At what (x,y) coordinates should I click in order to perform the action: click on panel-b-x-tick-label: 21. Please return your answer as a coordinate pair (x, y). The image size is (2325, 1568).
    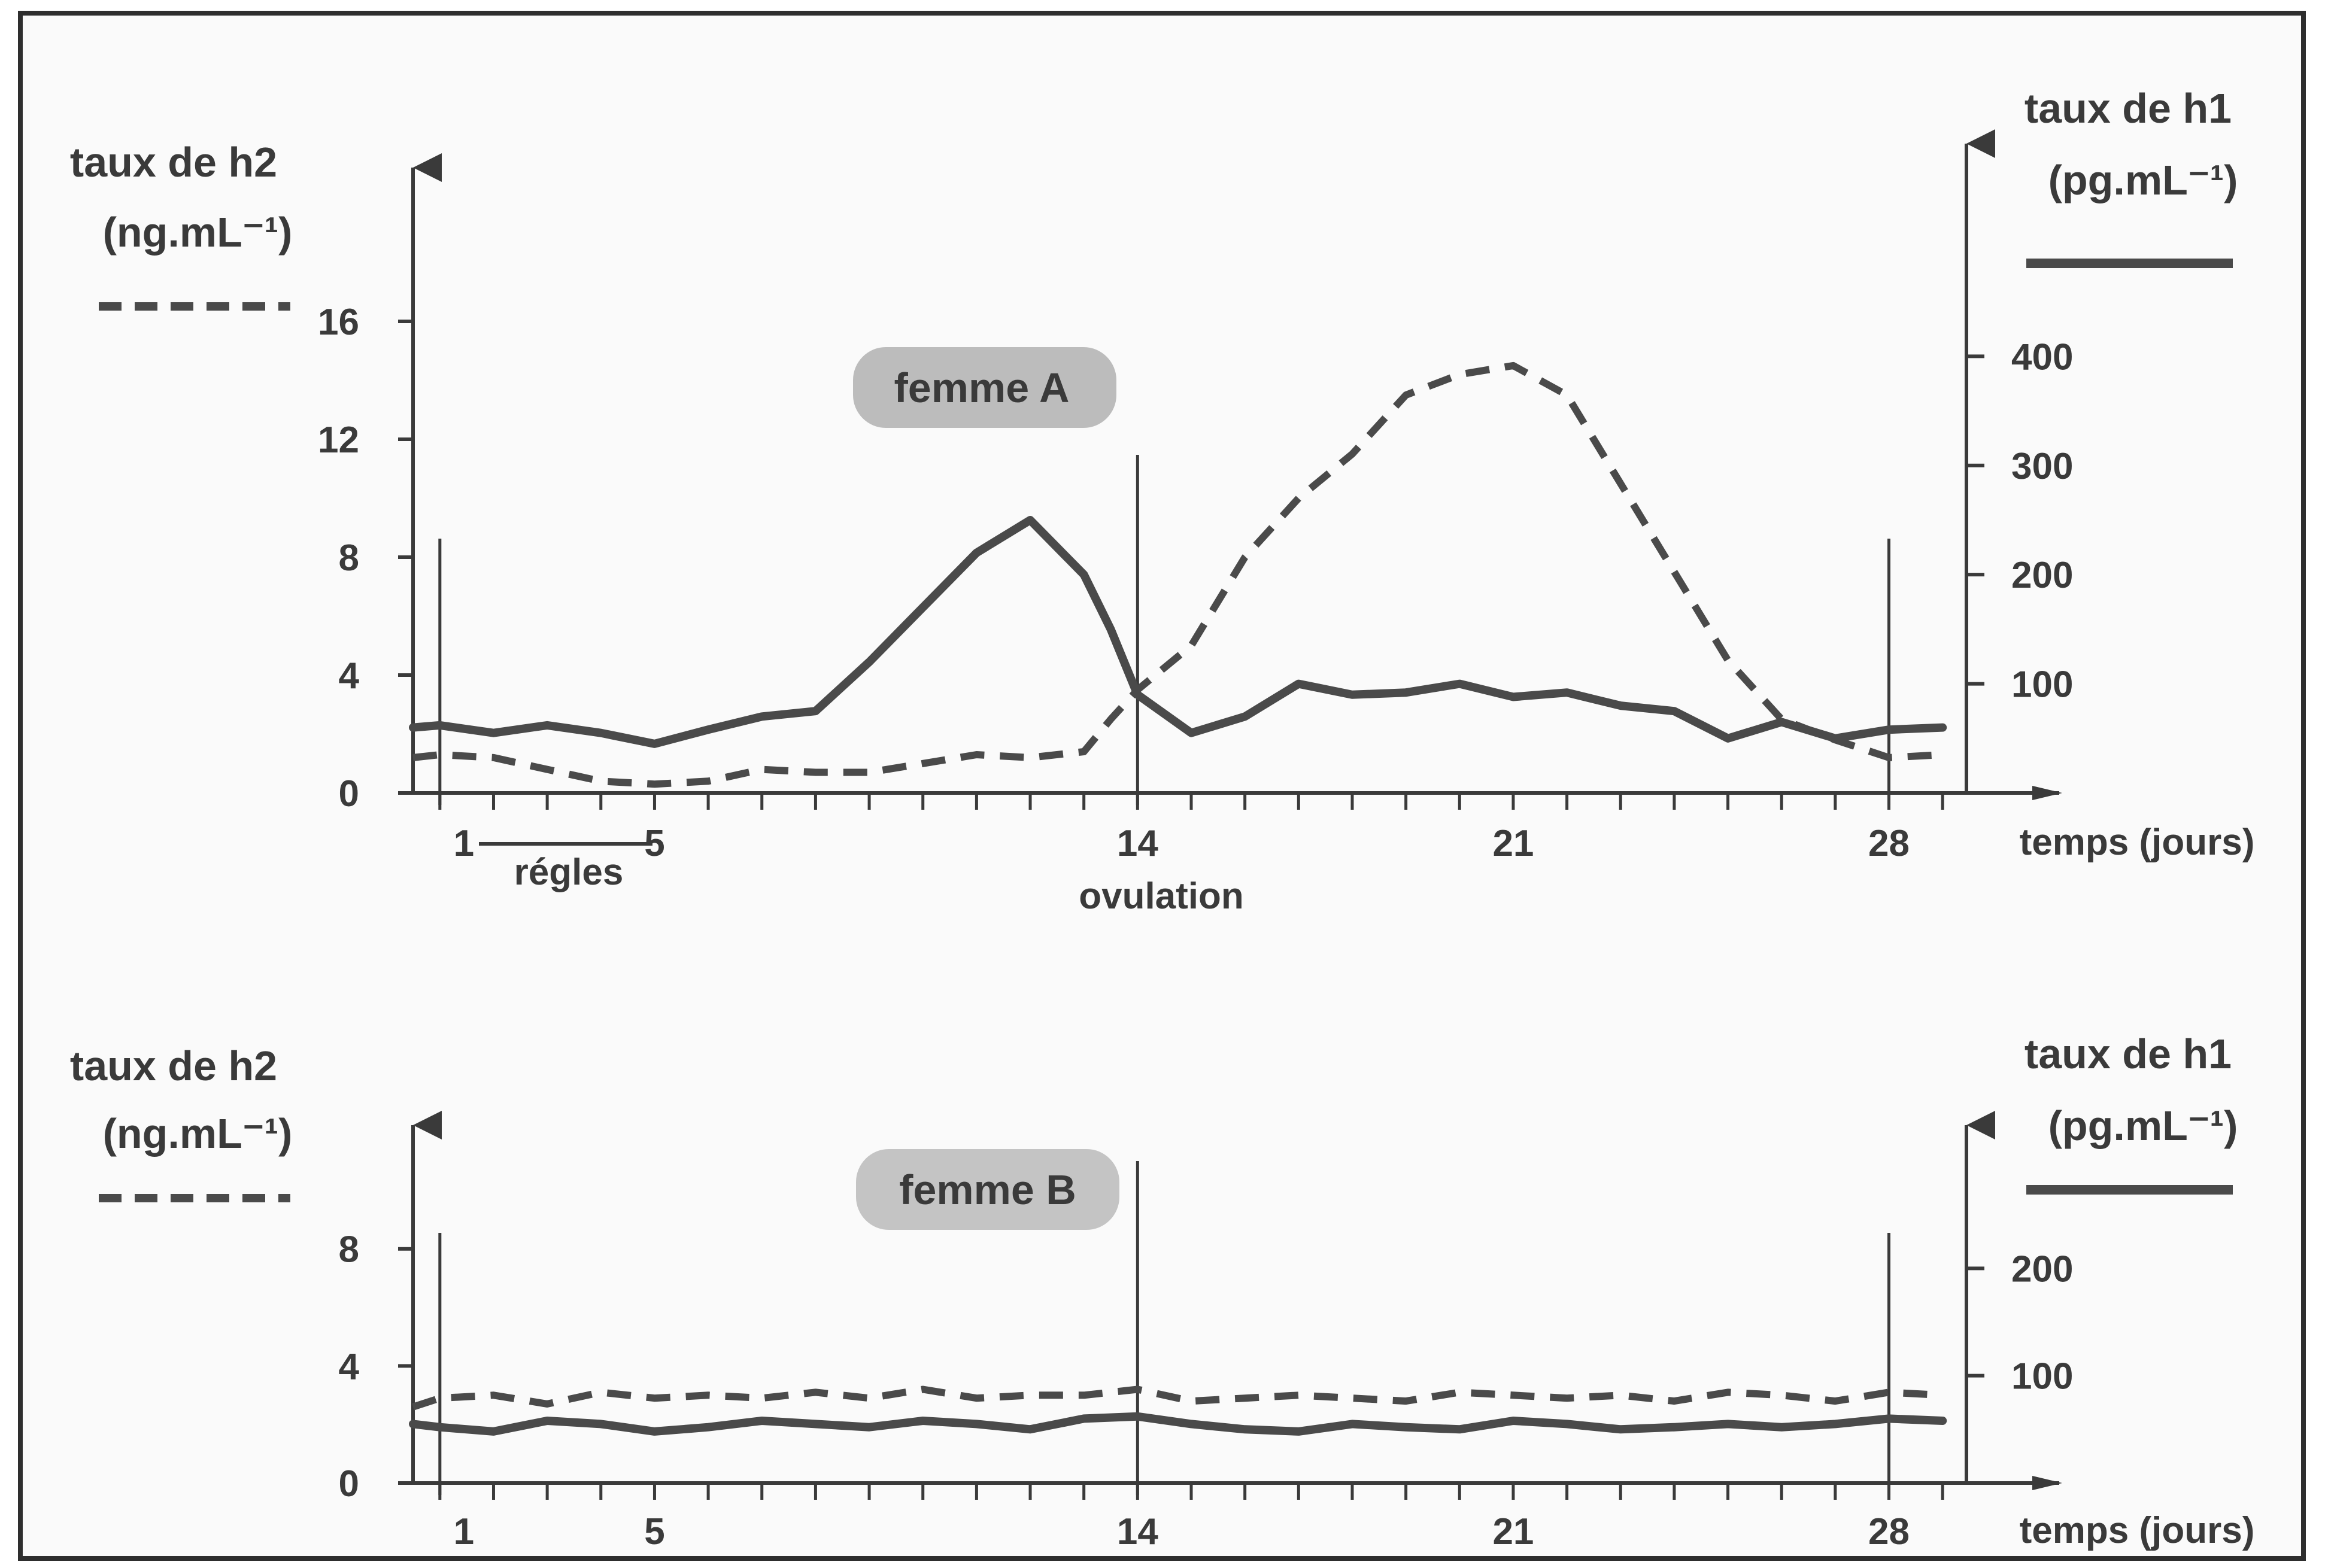
    Looking at the image, I should click on (1513, 1531).